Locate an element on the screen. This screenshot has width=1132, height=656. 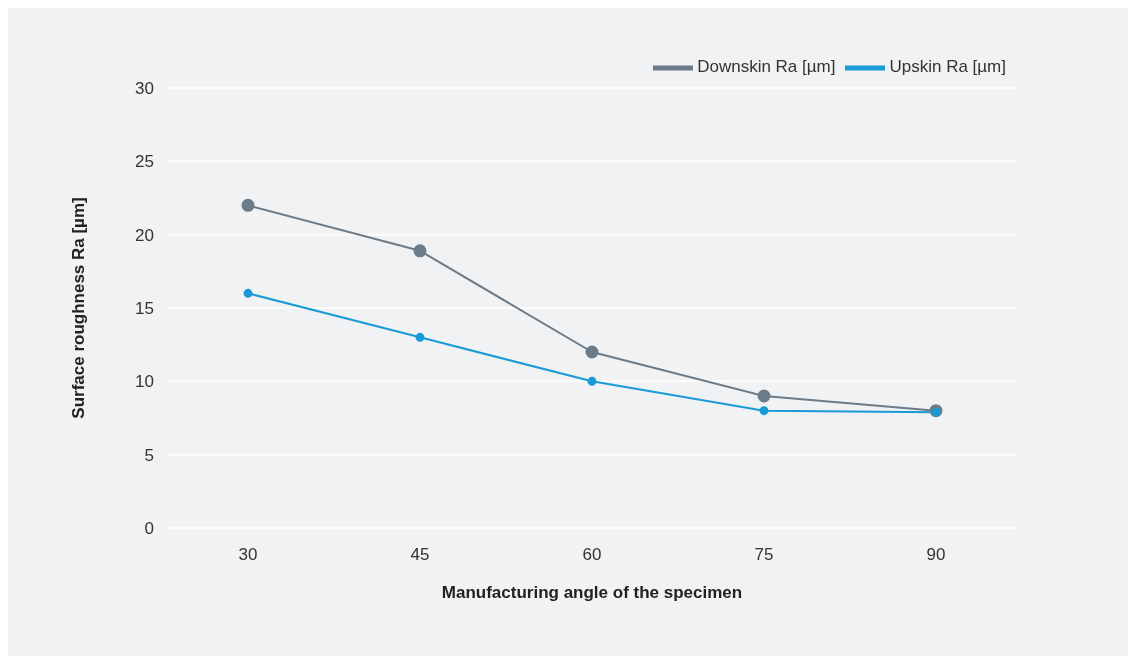
y-tick-label: 20 is located at coordinates (144, 235).